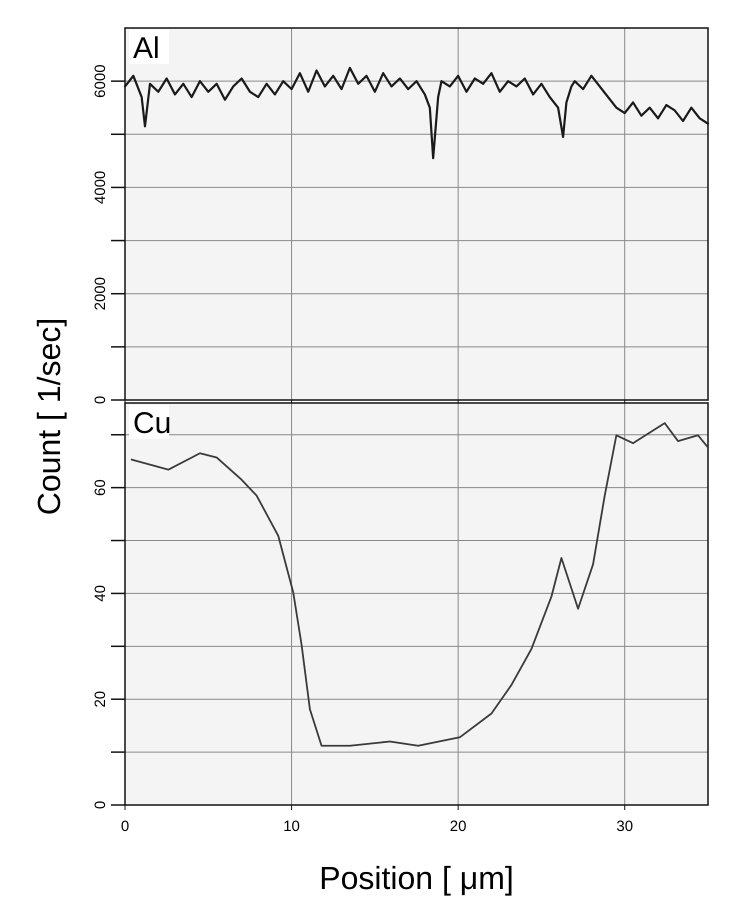 The height and width of the screenshot is (909, 734). What do you see at coordinates (100, 293) in the screenshot?
I see `y-tick-label: 2000` at bounding box center [100, 293].